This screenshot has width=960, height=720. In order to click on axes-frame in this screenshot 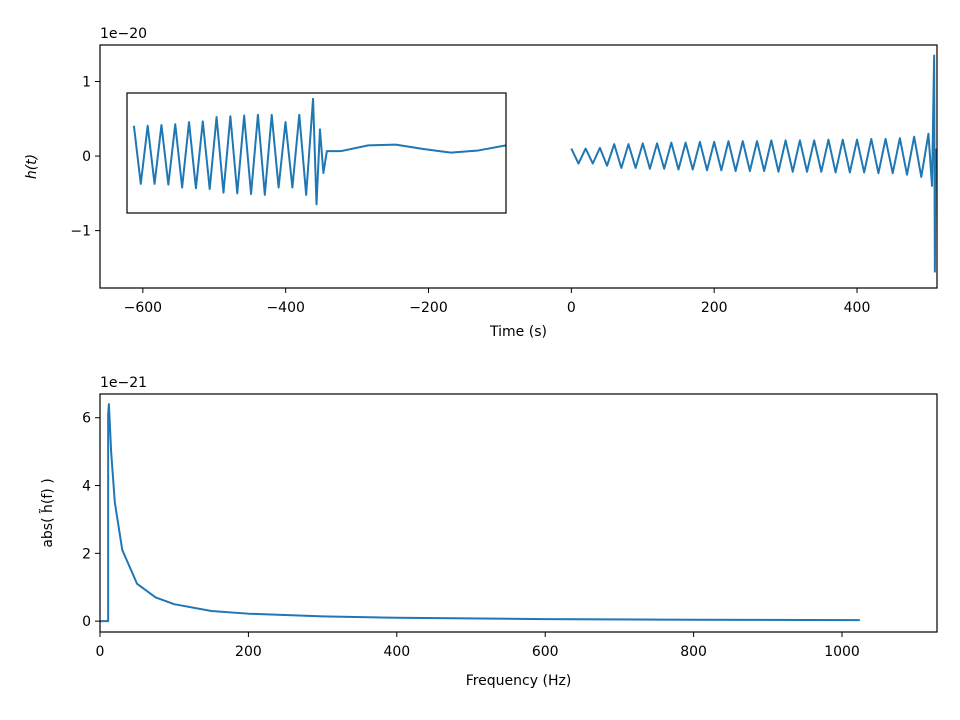, I will do `click(316, 153)`.